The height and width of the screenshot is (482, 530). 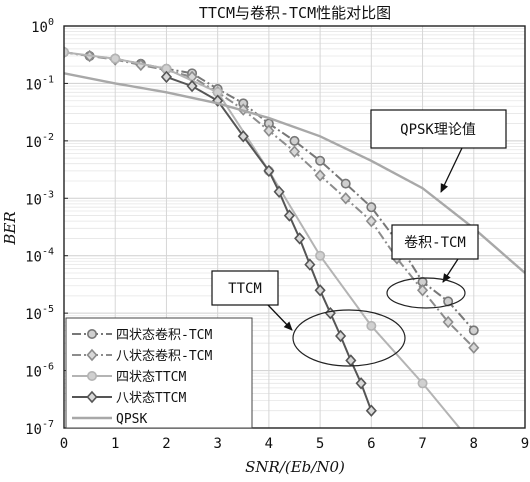 What do you see at coordinates (525, 444) in the screenshot?
I see `x-tick-label: 9` at bounding box center [525, 444].